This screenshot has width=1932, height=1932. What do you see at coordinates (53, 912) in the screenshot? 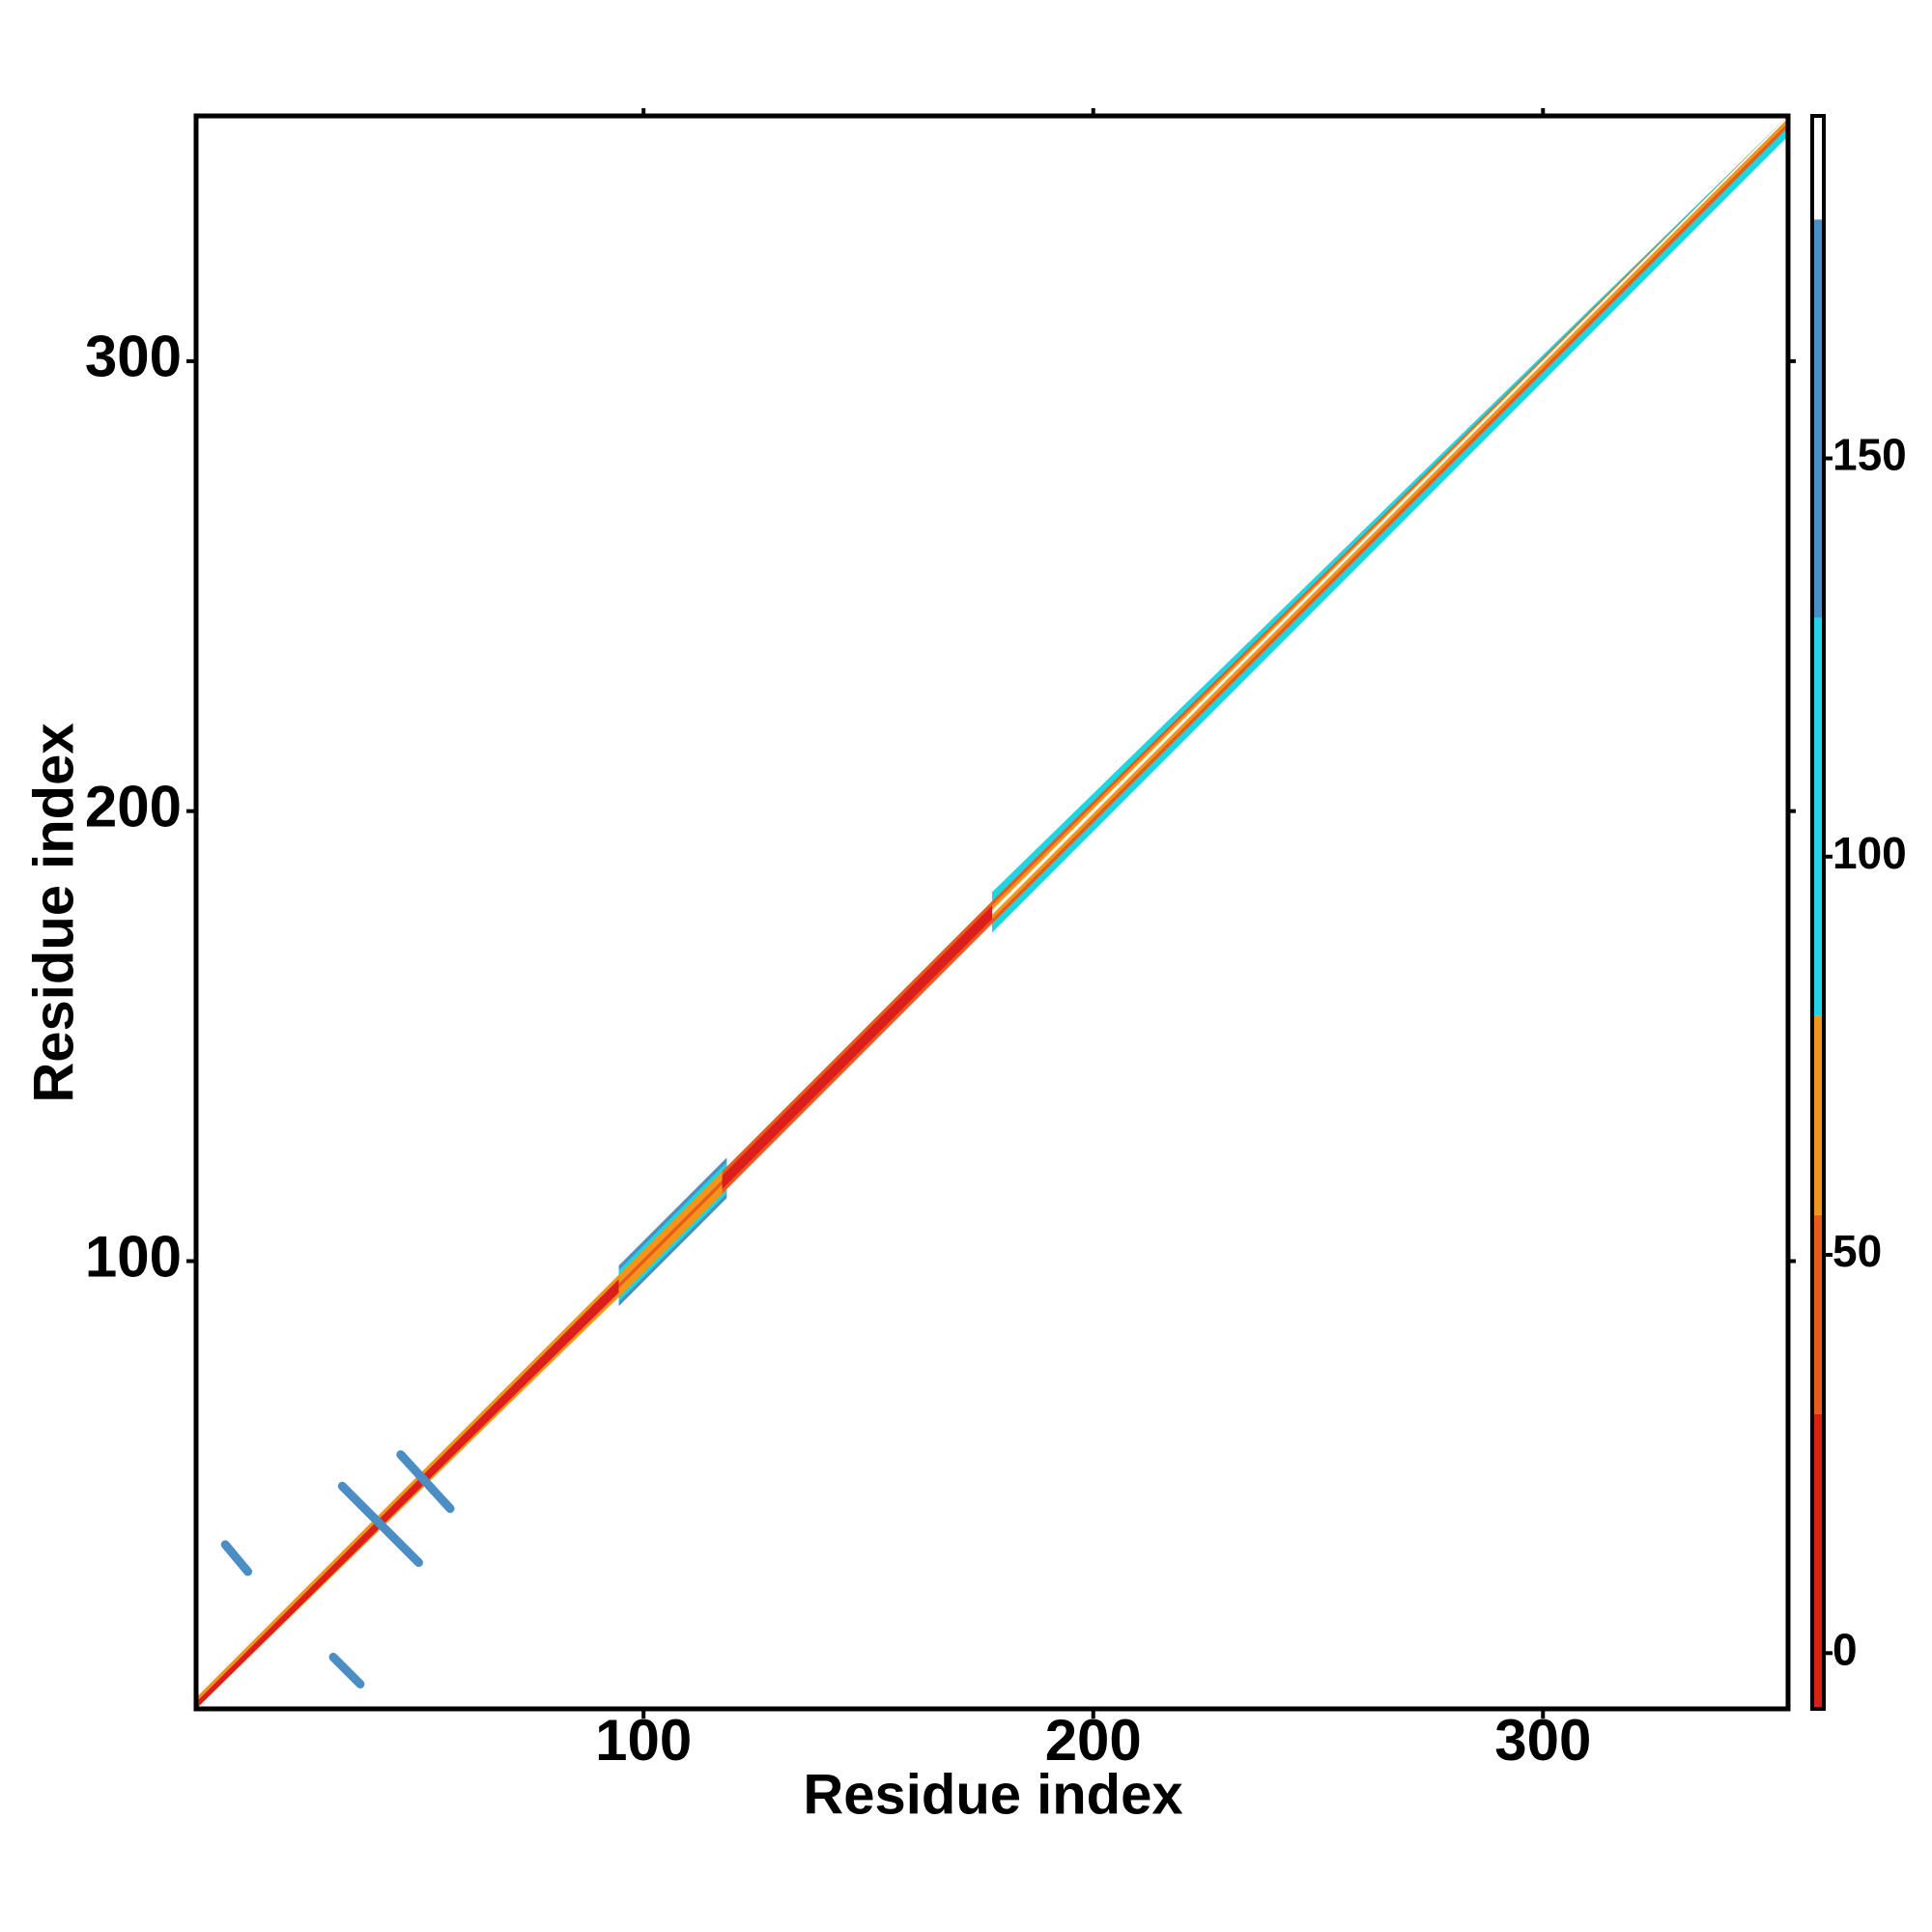
I see `y-axis-title: Residue index` at bounding box center [53, 912].